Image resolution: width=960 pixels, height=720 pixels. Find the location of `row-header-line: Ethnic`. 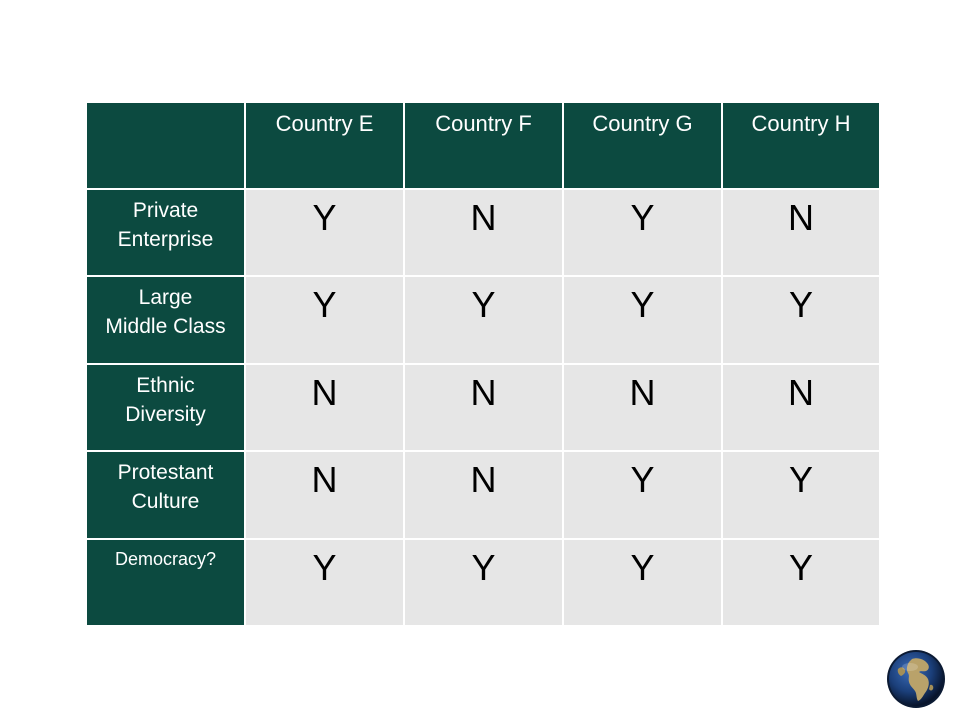

row-header-line: Ethnic is located at coordinates (165, 385).